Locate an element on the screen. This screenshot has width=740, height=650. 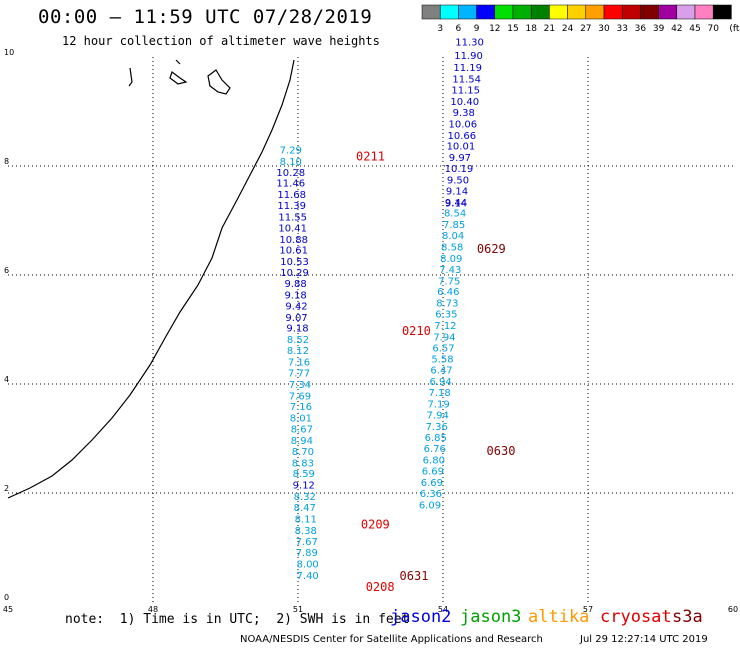
wave-height-value: 9.18 is located at coordinates (297, 329).